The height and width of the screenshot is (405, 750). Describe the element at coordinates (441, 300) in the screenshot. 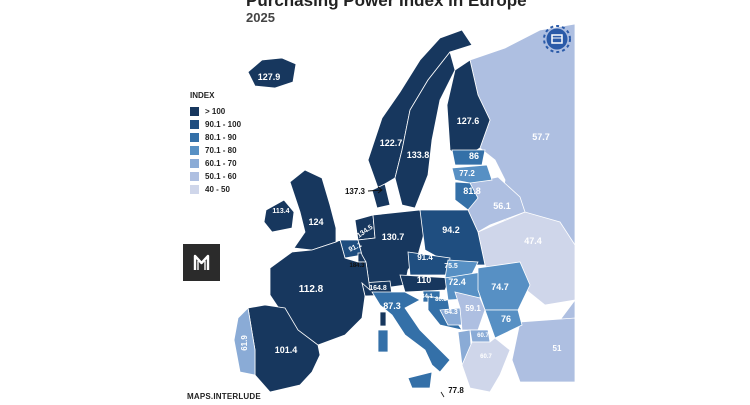

I see `value-label-croatia: 80.8` at that location.